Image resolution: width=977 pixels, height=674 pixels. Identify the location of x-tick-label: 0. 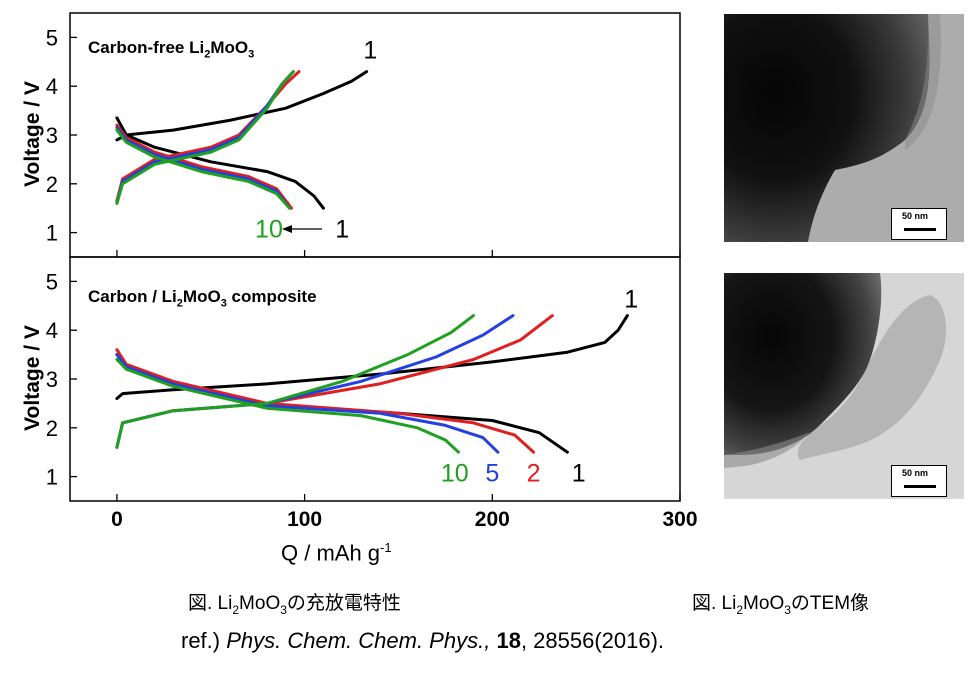
(117, 519).